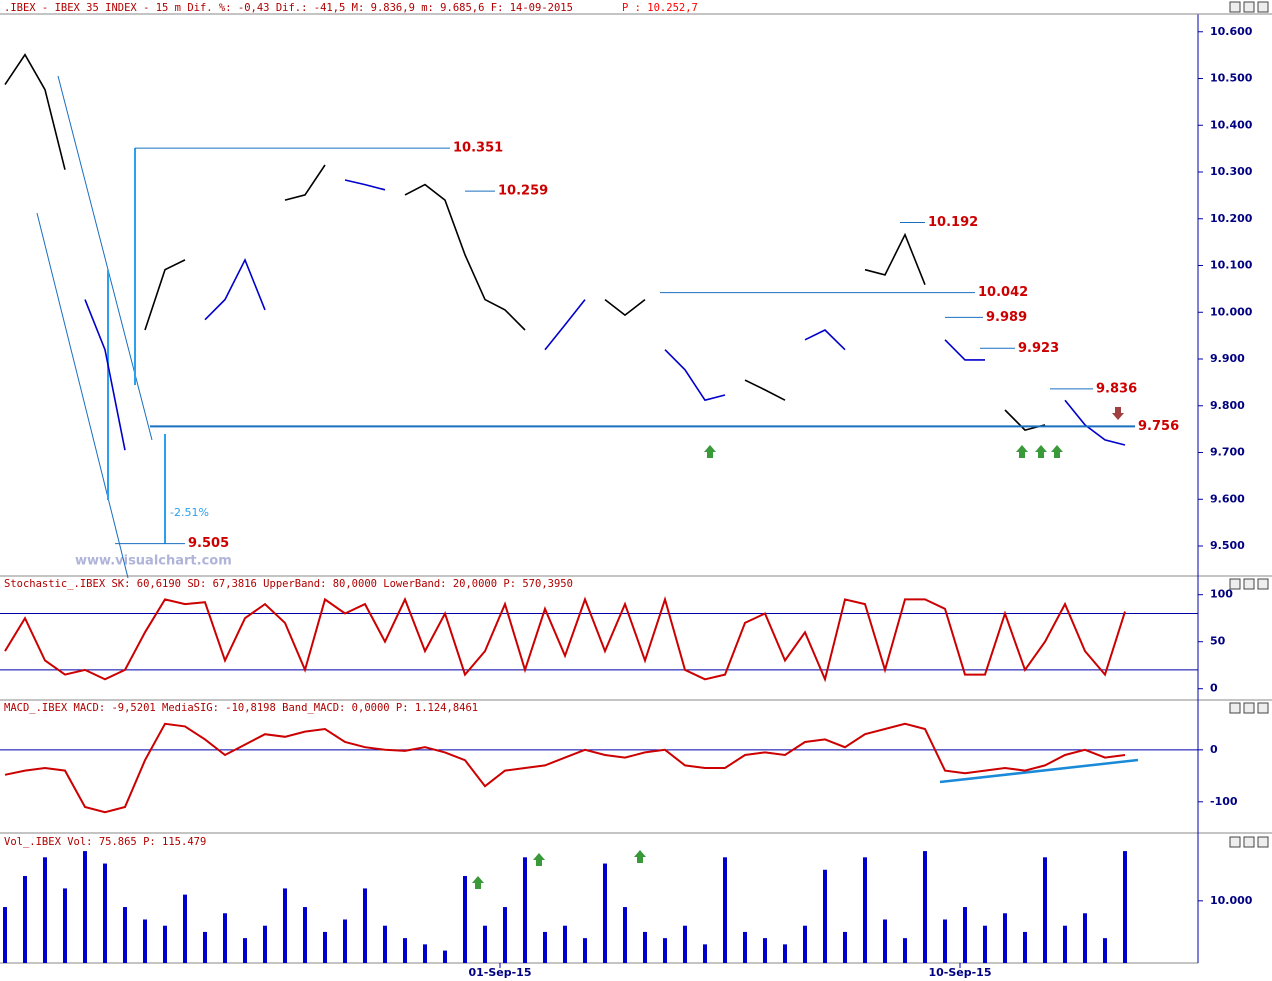 The width and height of the screenshot is (1272, 981). What do you see at coordinates (478, 148) in the screenshot?
I see `level-label: 10.351` at bounding box center [478, 148].